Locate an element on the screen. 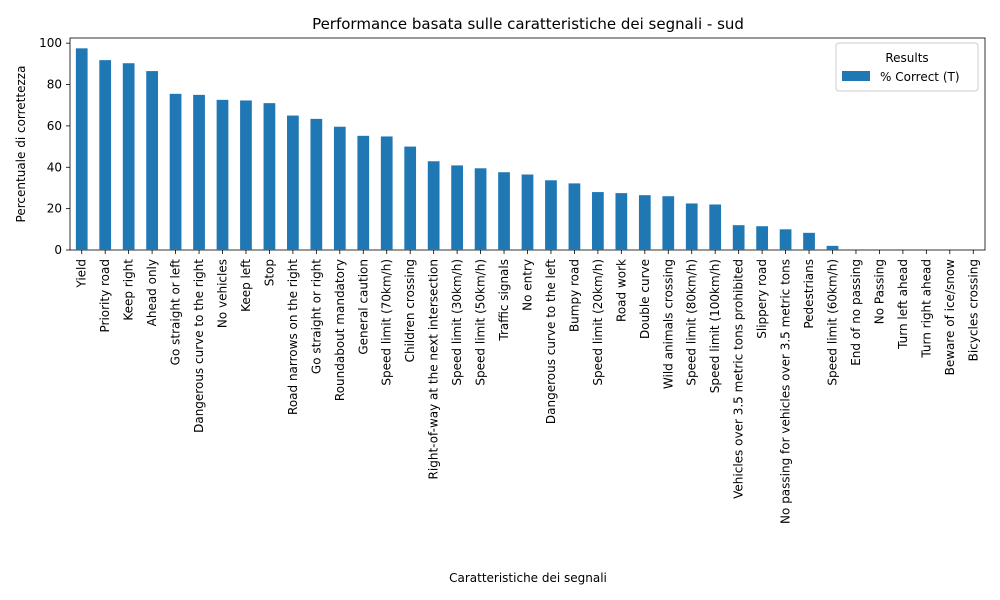  x-tick-label: Speed limit (60km/h) is located at coordinates (833, 322).